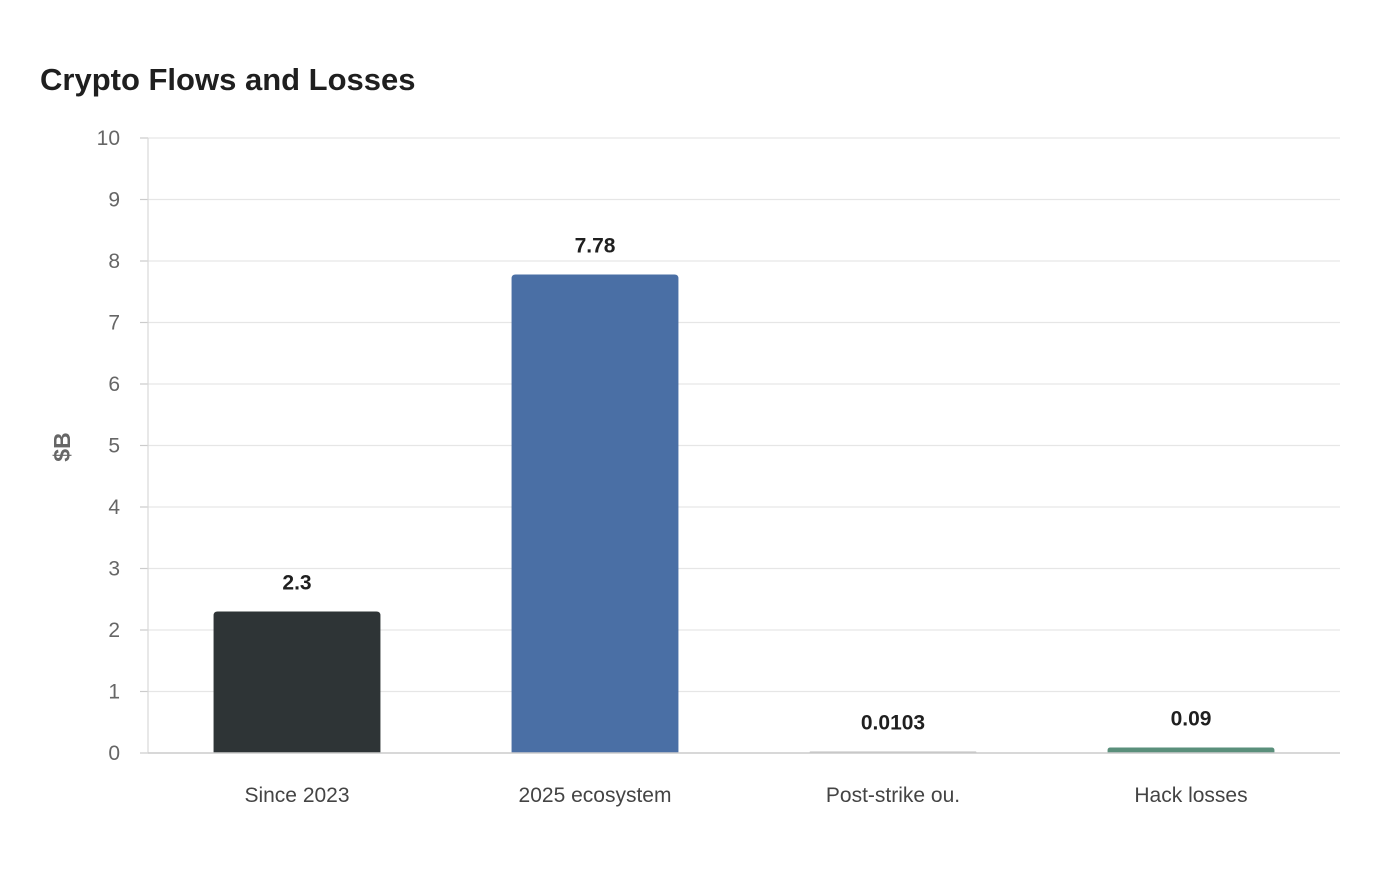  What do you see at coordinates (893, 723) in the screenshot?
I see `value-label: 0.0103` at bounding box center [893, 723].